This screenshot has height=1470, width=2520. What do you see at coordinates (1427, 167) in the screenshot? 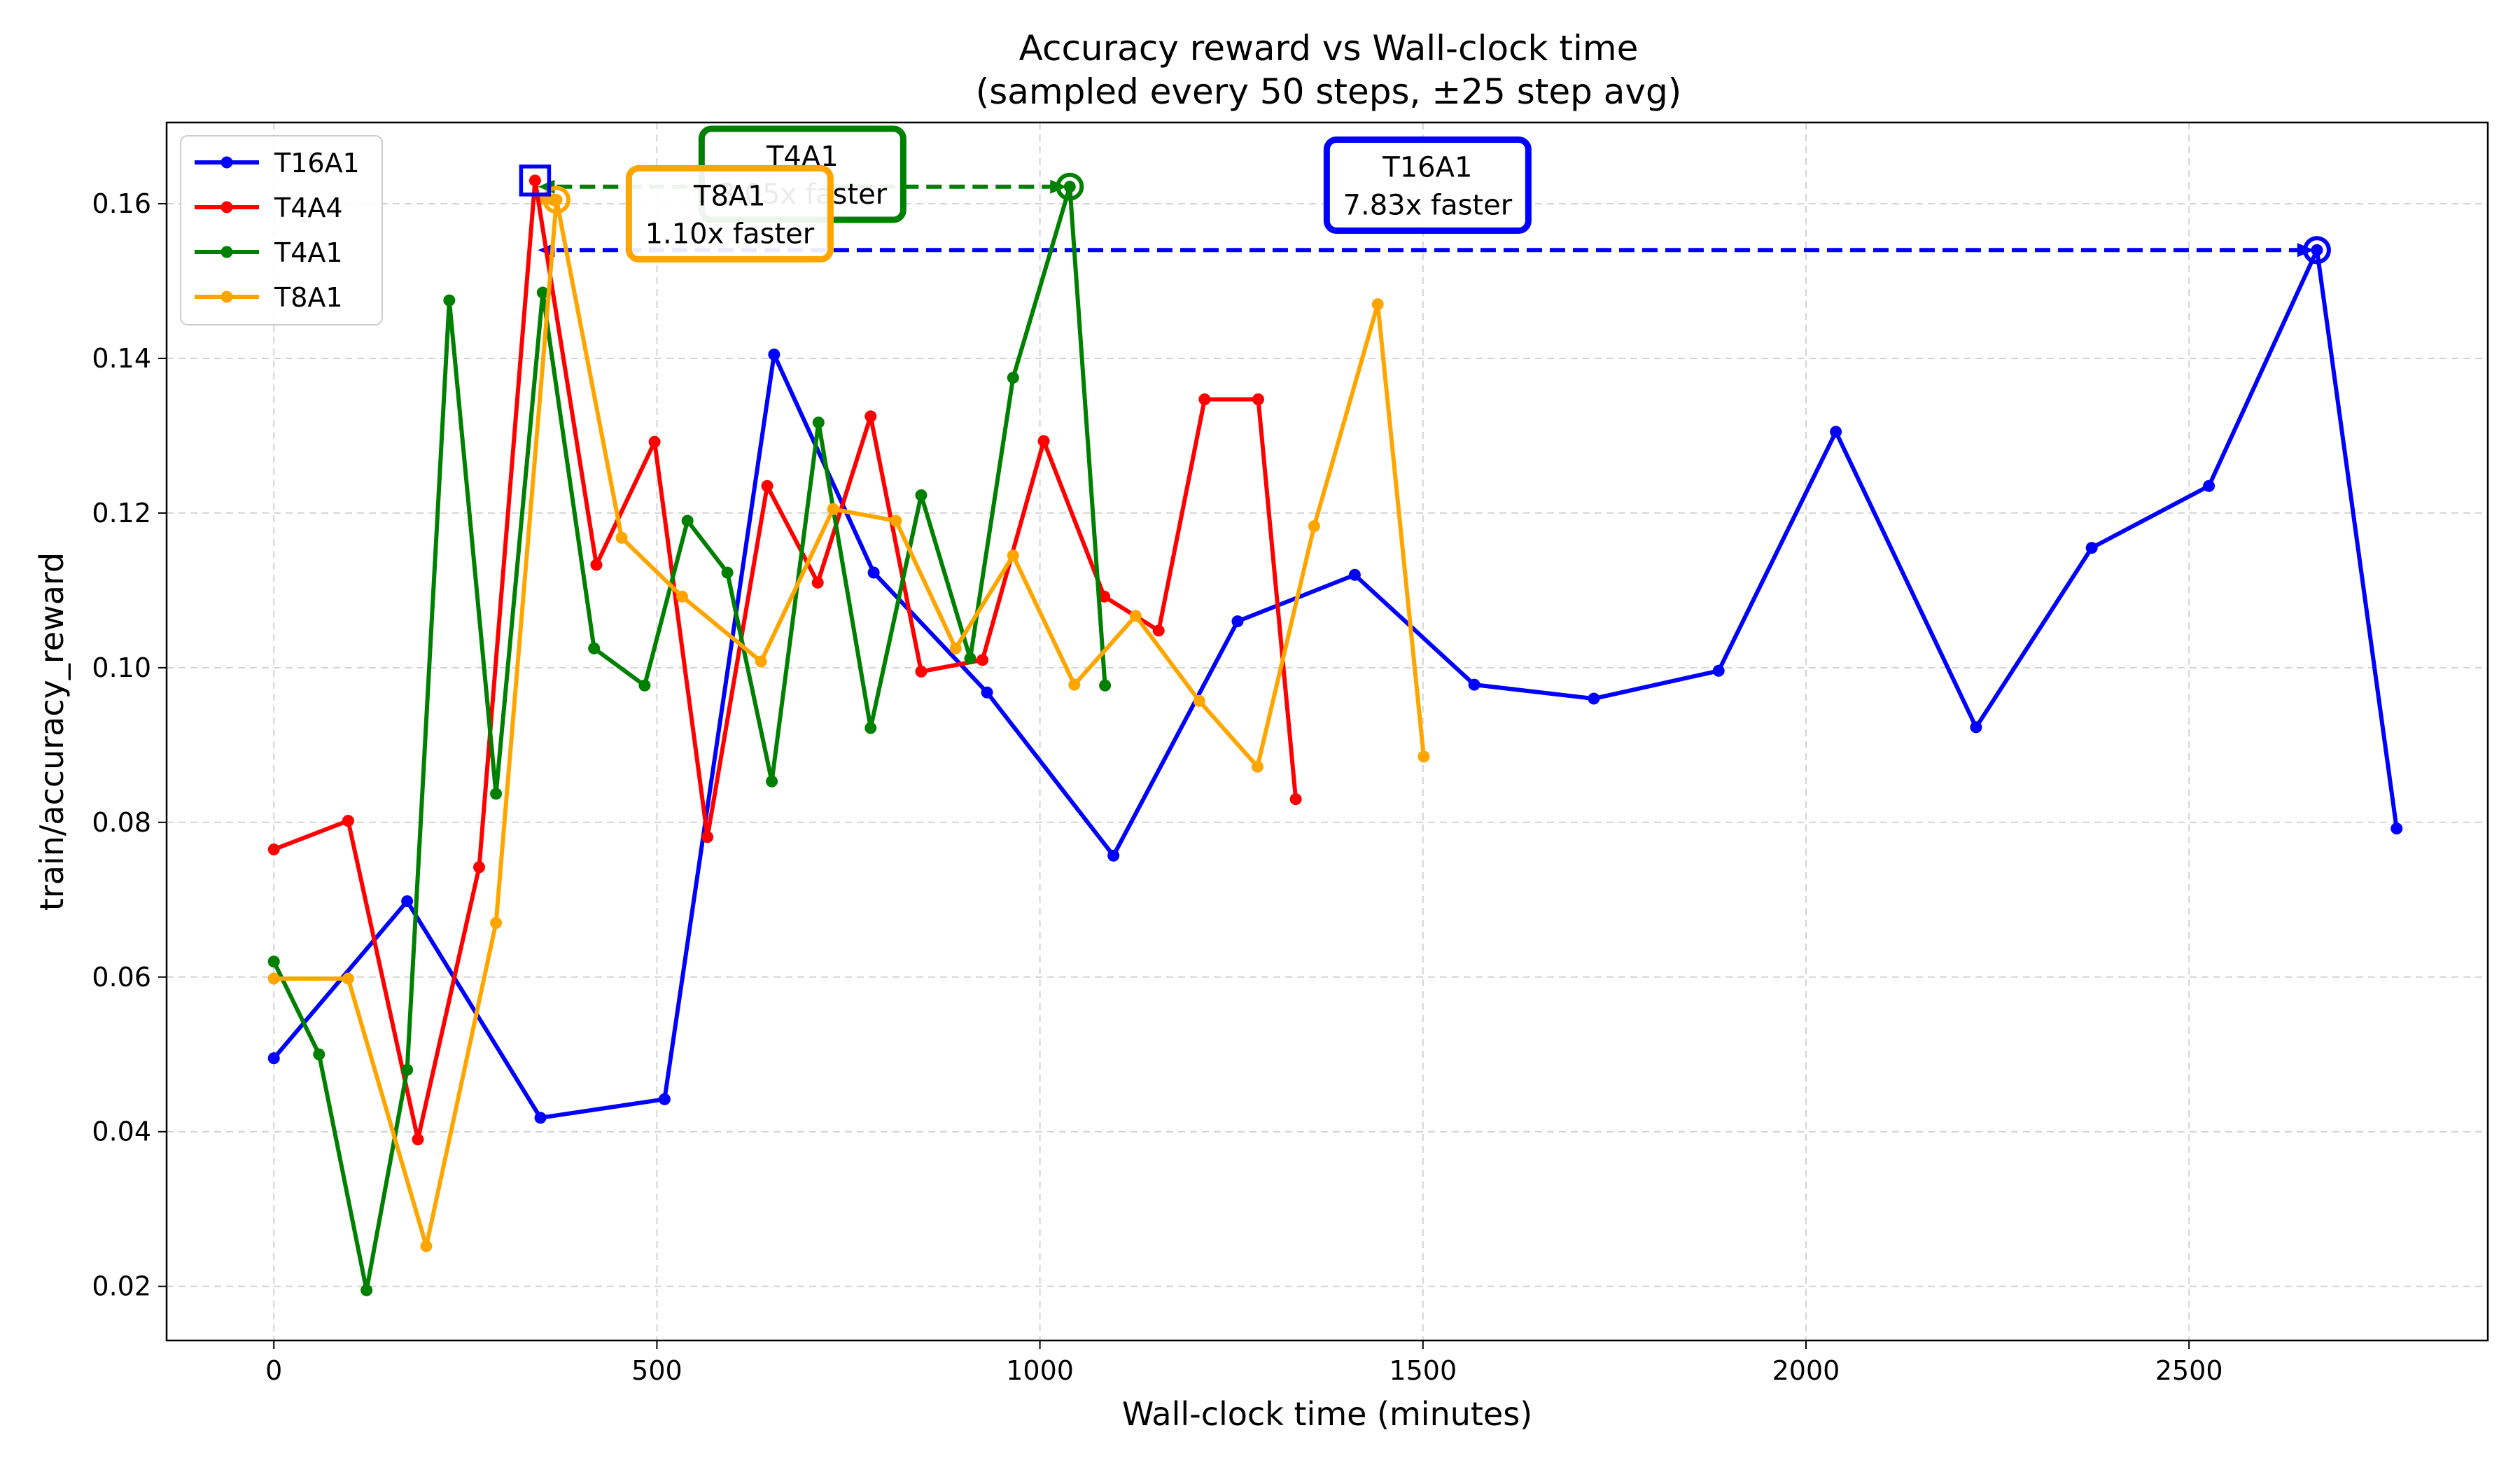
I see `speedup-box-series: T16A1` at bounding box center [1427, 167].